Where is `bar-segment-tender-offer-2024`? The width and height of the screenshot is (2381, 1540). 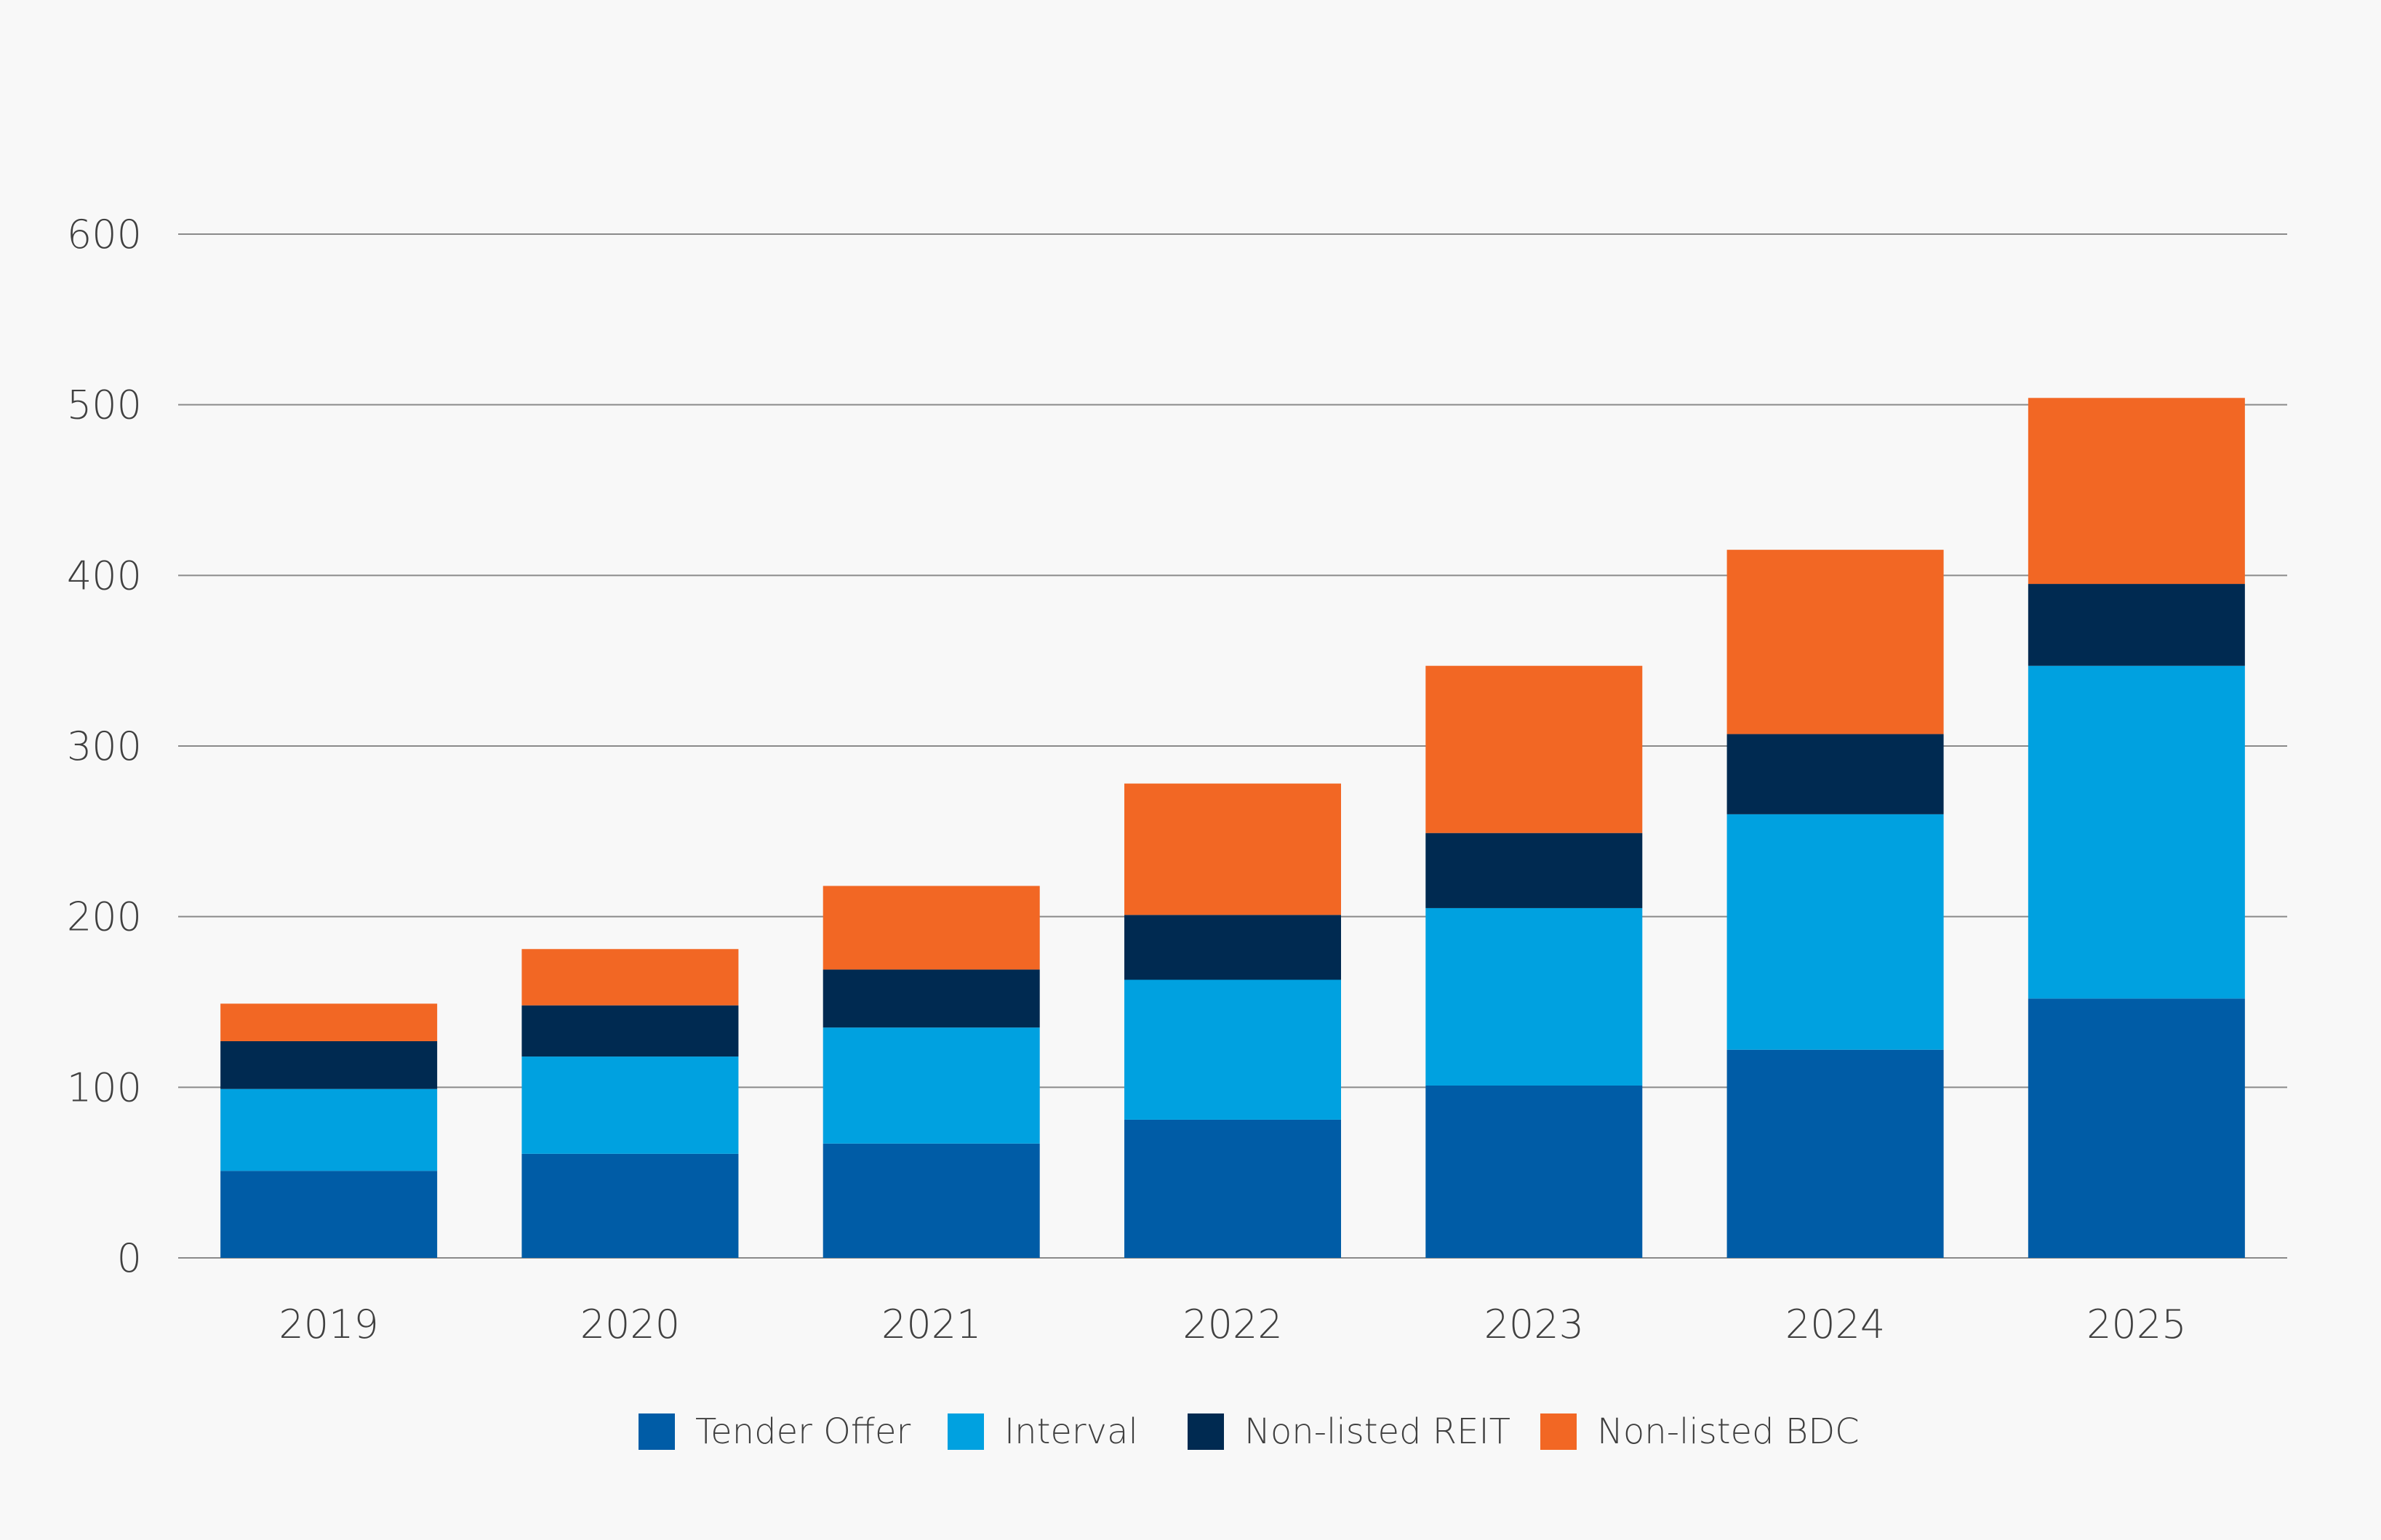
bar-segment-tender-offer-2024 is located at coordinates (1835, 1153).